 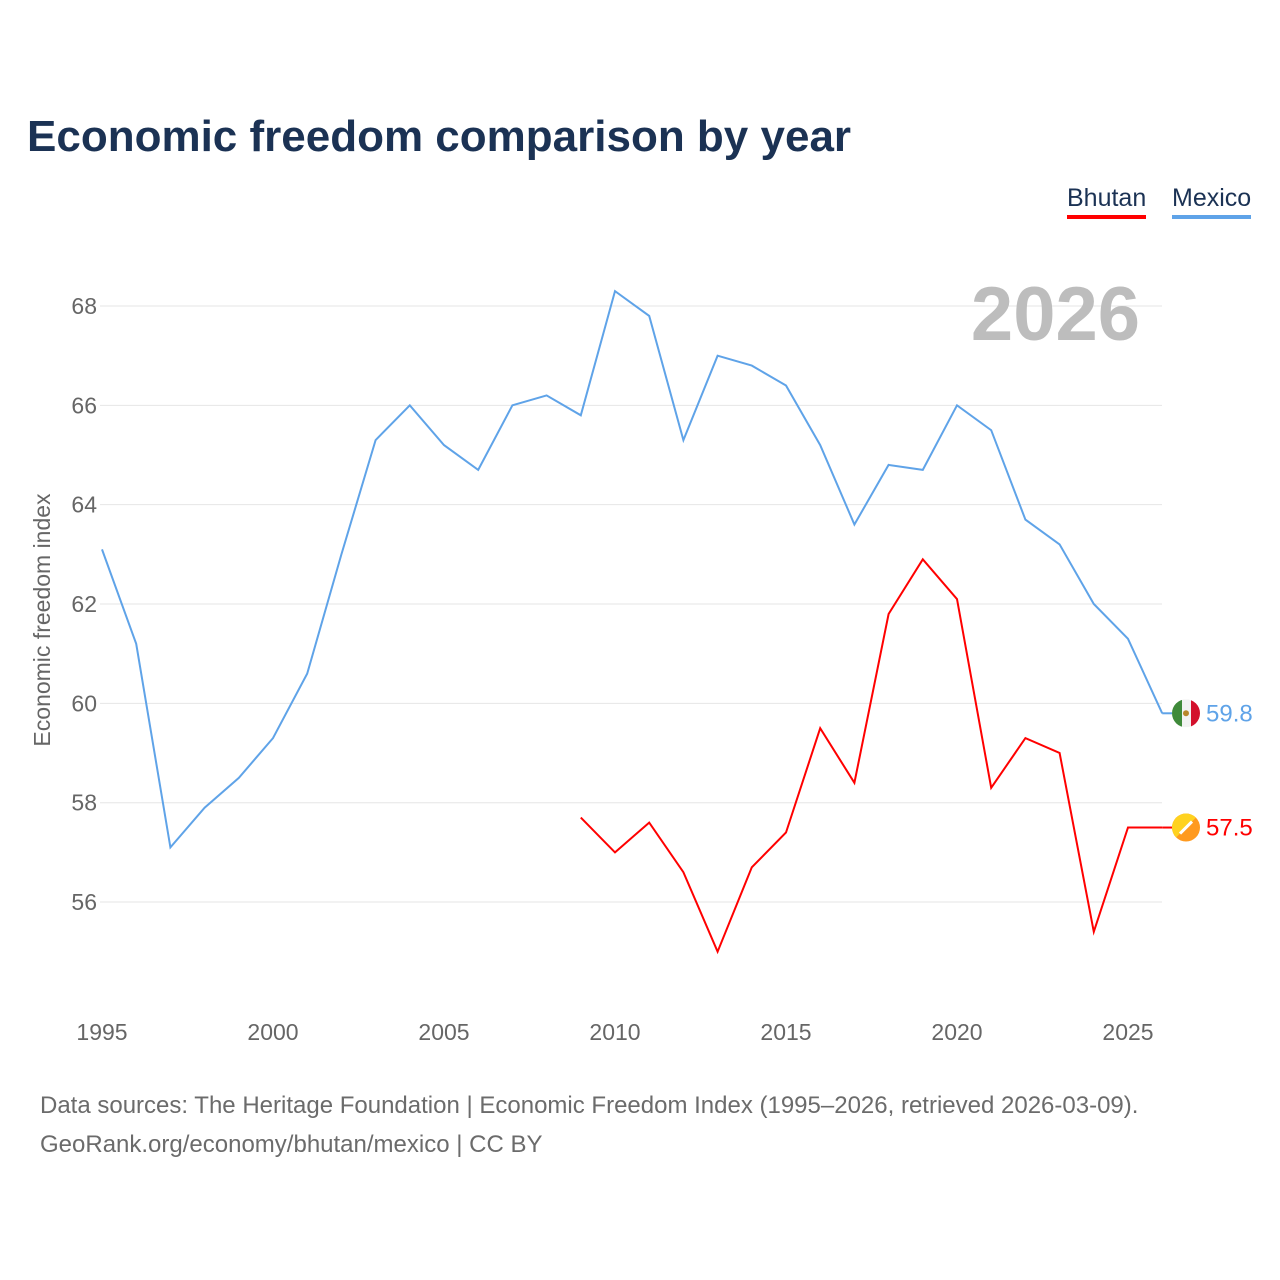 What do you see at coordinates (1186, 827) in the screenshot?
I see `bhutan-flag-icon` at bounding box center [1186, 827].